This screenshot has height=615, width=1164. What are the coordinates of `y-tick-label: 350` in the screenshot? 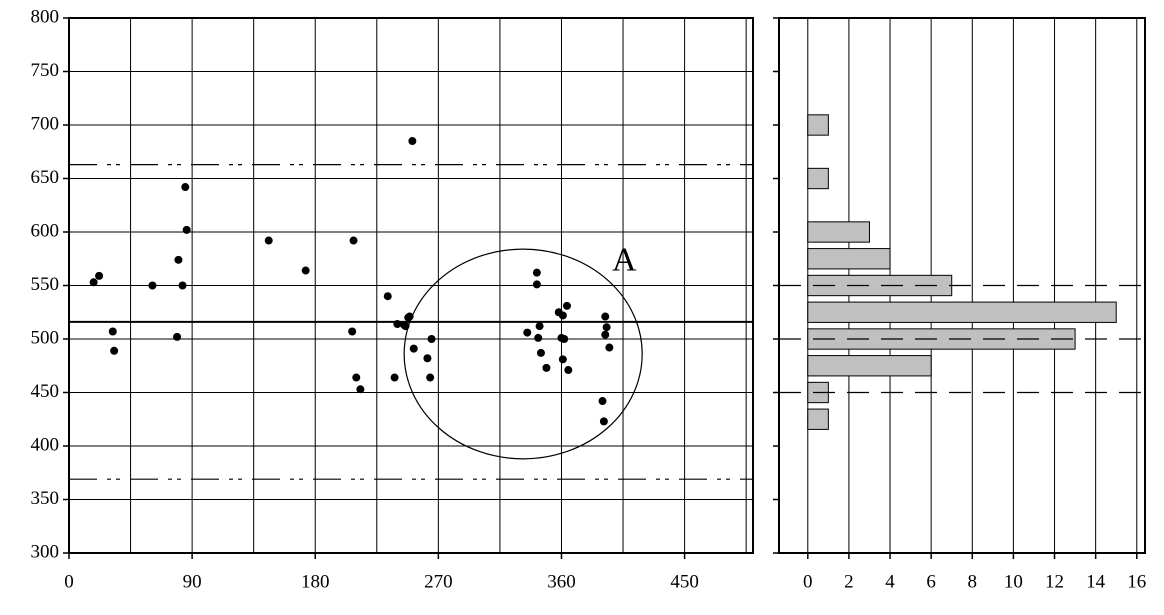 It's located at (45, 498).